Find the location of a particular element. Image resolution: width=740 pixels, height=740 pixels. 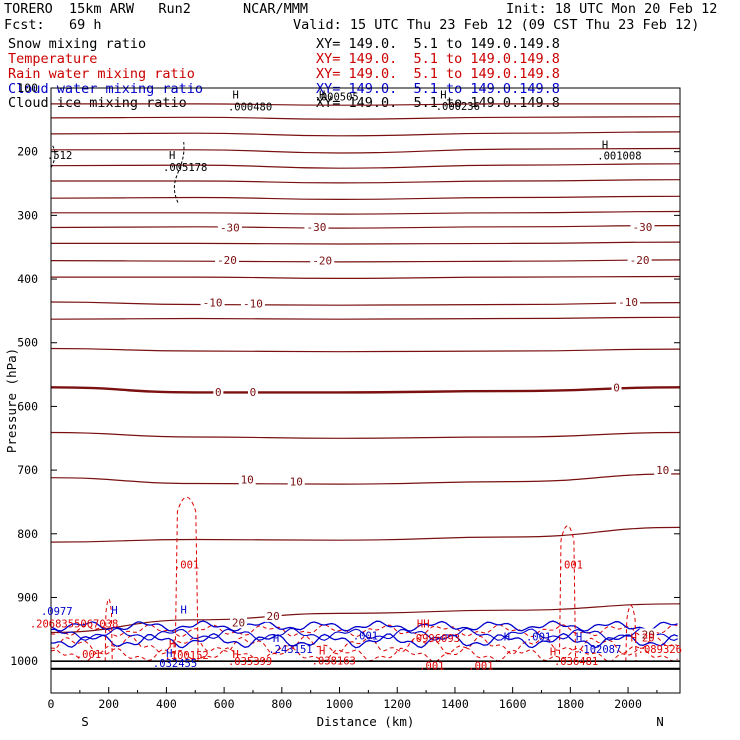

field-label: .089326 is located at coordinates (660, 650).